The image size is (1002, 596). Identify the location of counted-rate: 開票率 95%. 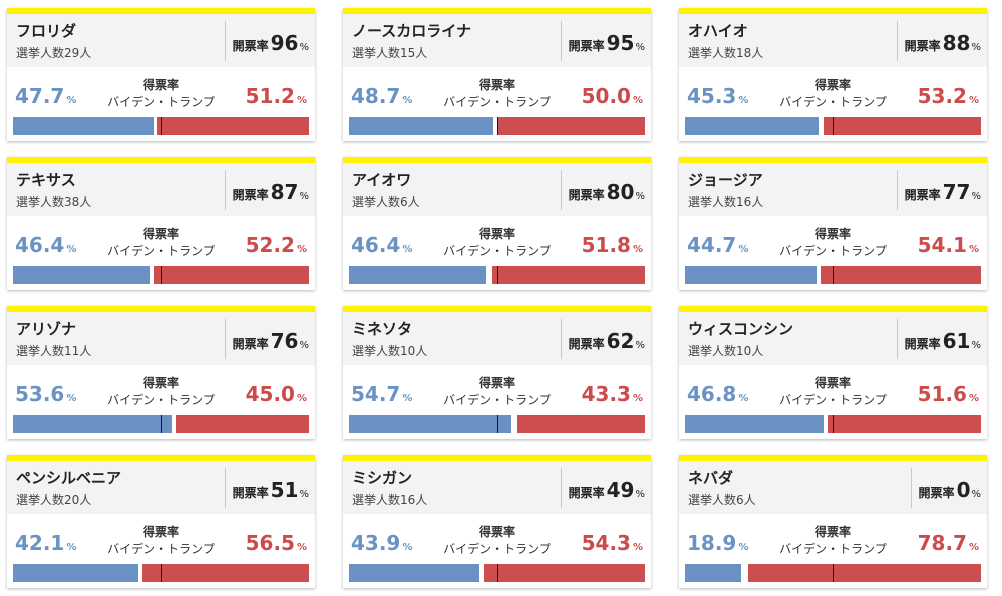
(607, 43).